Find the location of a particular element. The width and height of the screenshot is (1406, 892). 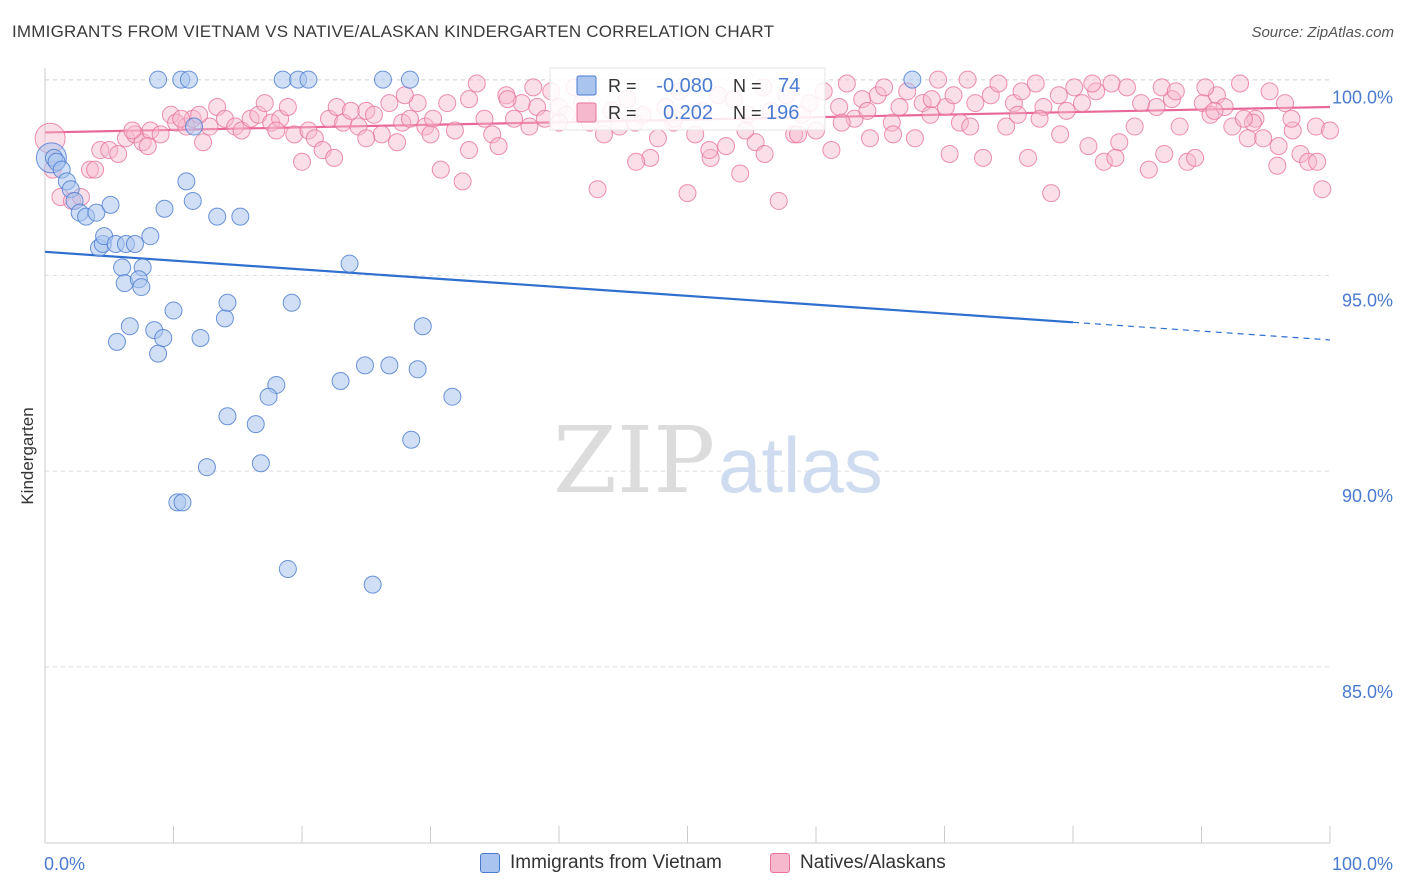

legend-r-label-1: R = is located at coordinates (622, 86).